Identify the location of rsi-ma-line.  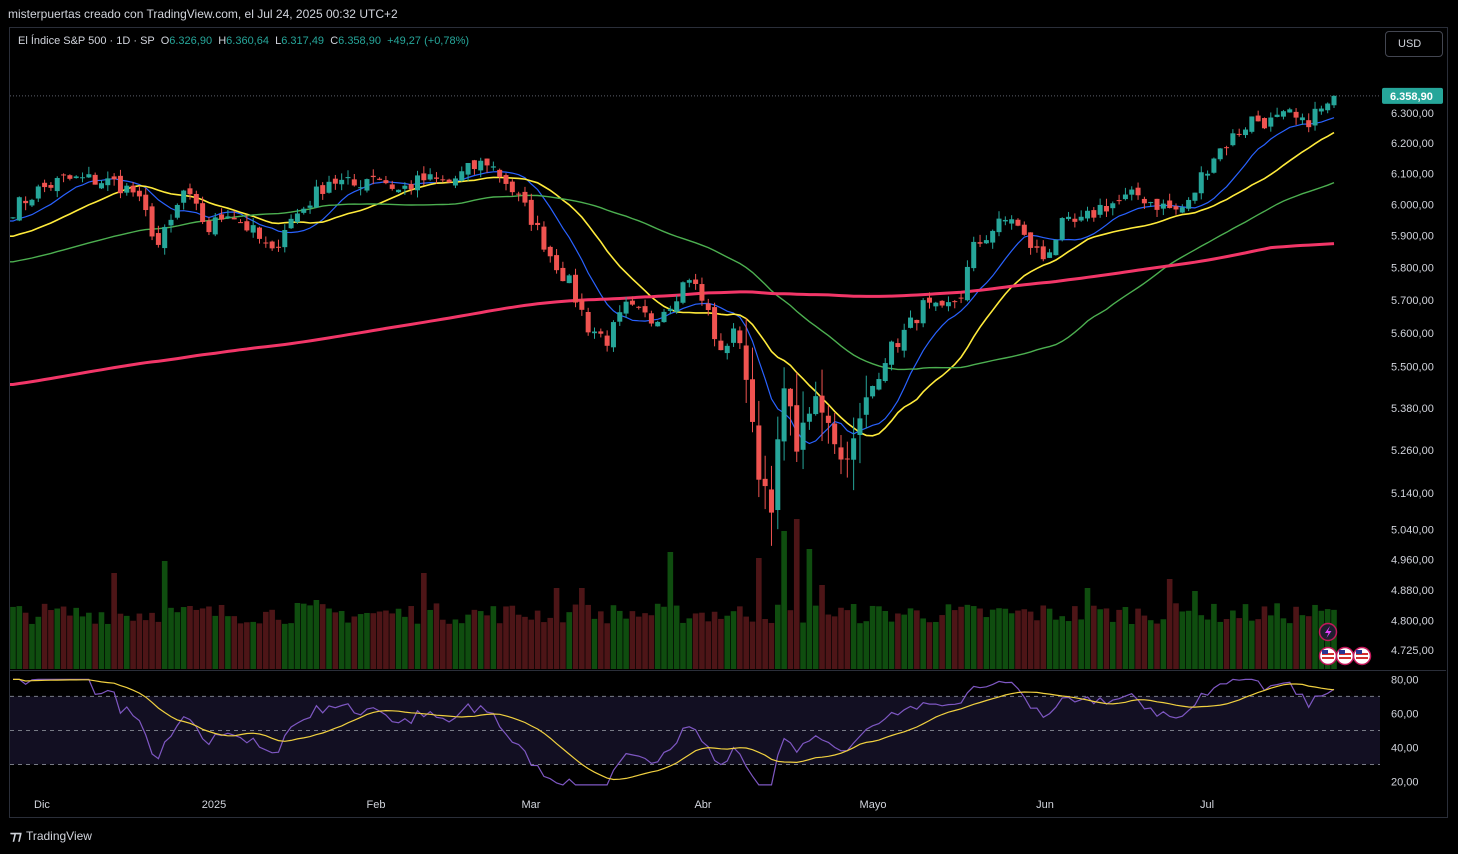
(674, 729).